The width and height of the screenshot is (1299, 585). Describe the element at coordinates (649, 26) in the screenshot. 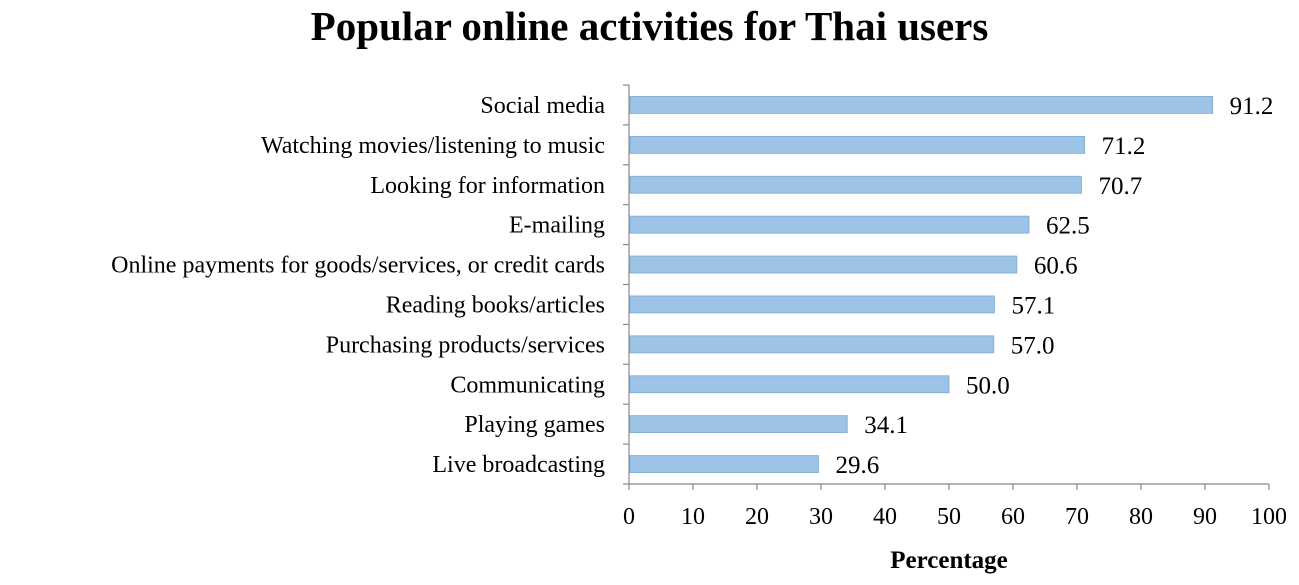

I see `chart-title: Popular online activities for Thai users` at that location.